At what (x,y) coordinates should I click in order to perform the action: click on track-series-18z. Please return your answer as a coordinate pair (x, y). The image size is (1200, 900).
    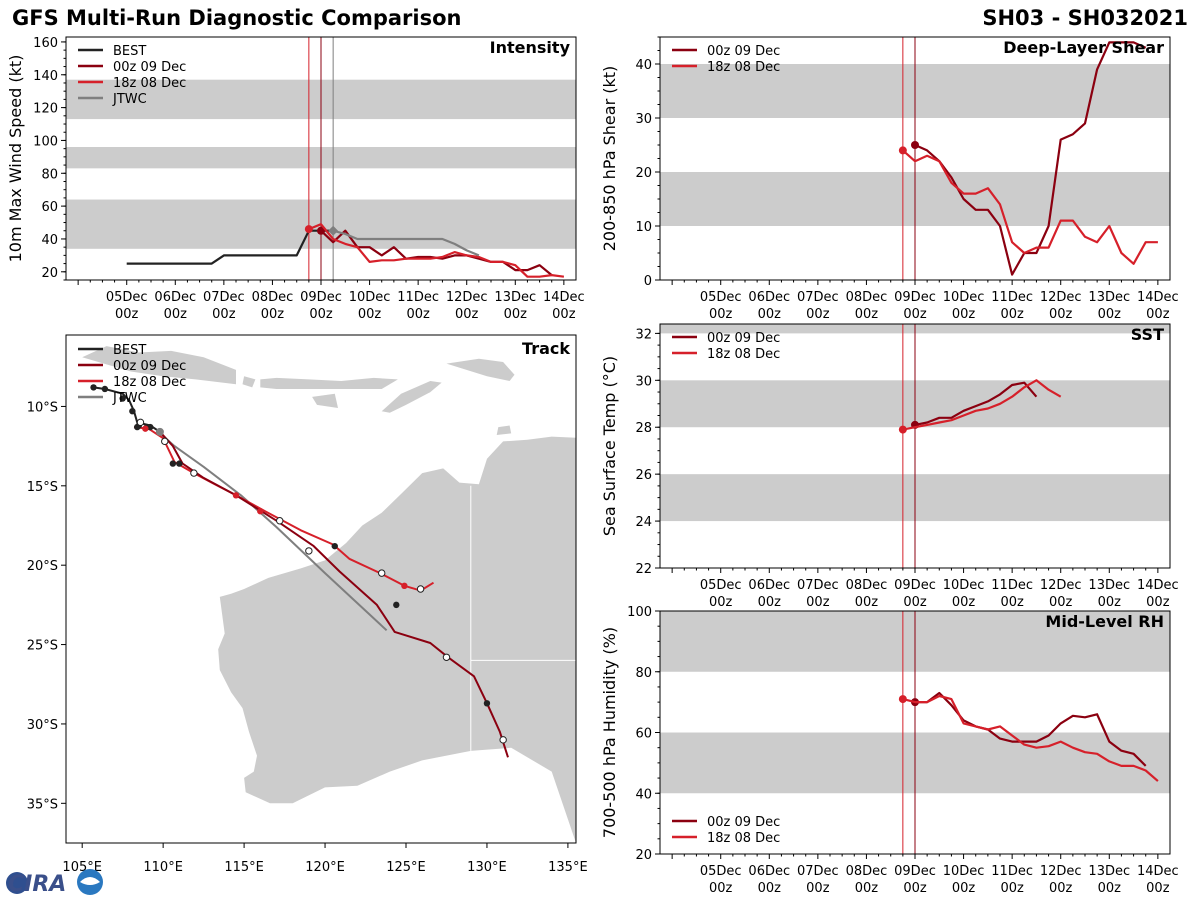
    Looking at the image, I should click on (284, 509).